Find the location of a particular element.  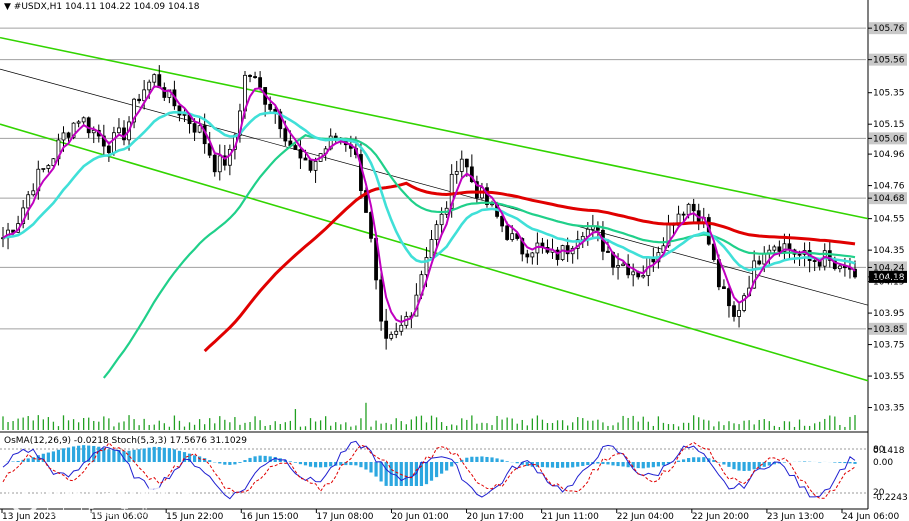

price-tick-label: 105.35 is located at coordinates (889, 94).